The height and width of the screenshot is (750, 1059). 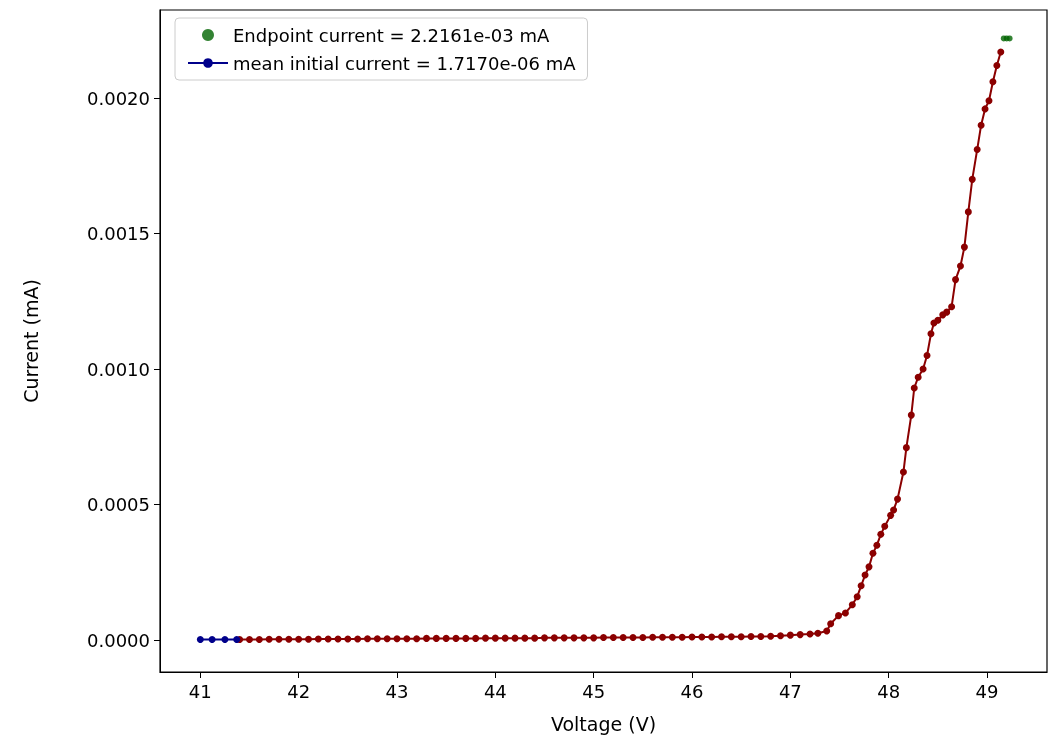 What do you see at coordinates (405, 63) in the screenshot?
I see `legend-label: mean initial current = 1.7170e-06 mA` at bounding box center [405, 63].